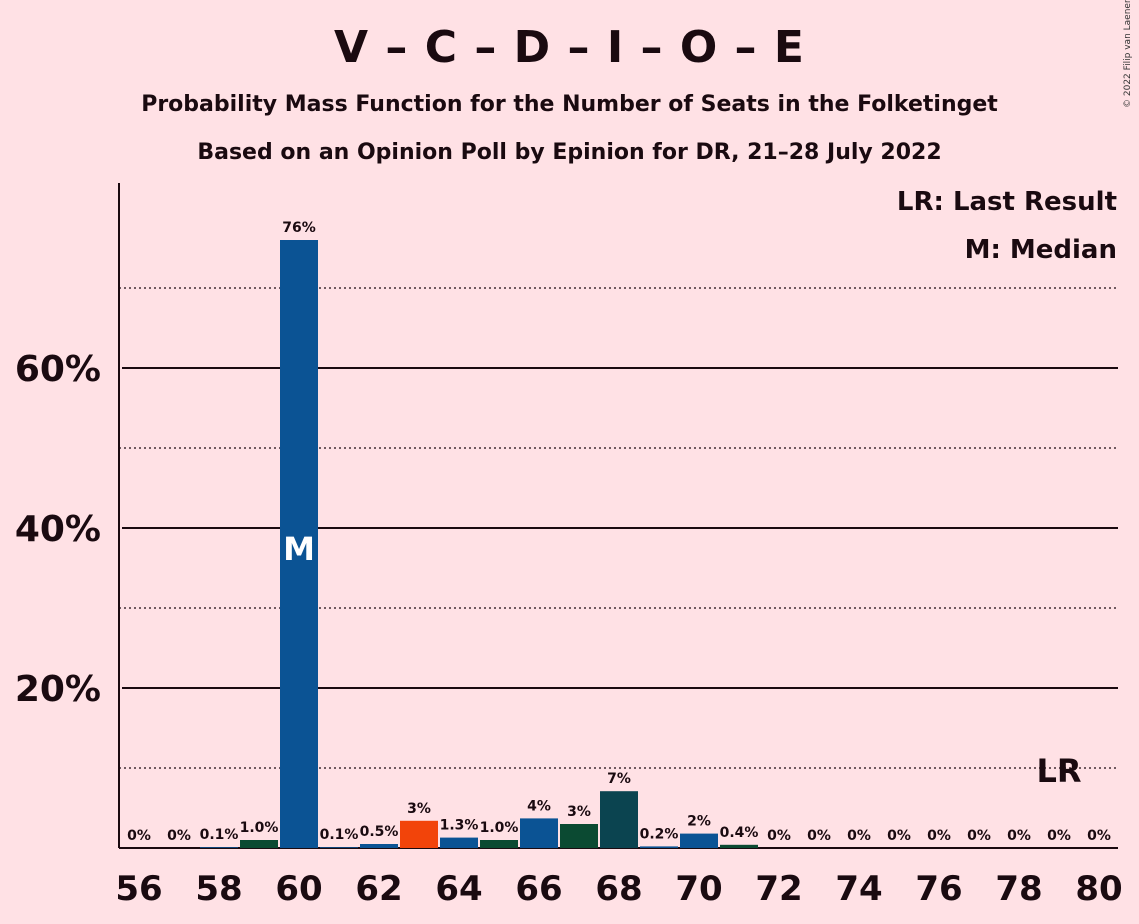 The height and width of the screenshot is (924, 1139). What do you see at coordinates (619, 779) in the screenshot?
I see `bar-value-label: 7%` at bounding box center [619, 779].